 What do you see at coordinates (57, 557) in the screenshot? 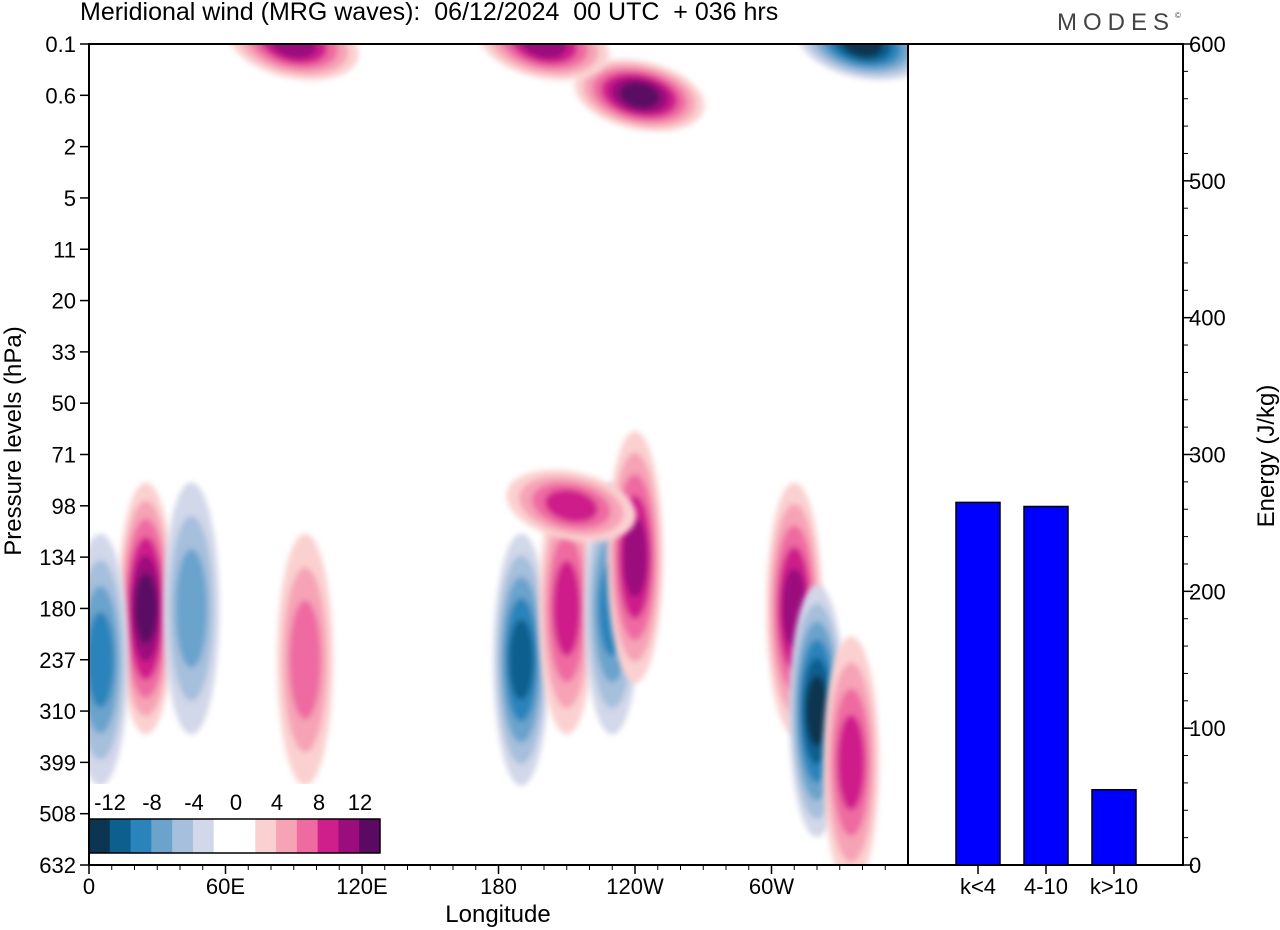
I see `y-tick-label: 134` at bounding box center [57, 557].